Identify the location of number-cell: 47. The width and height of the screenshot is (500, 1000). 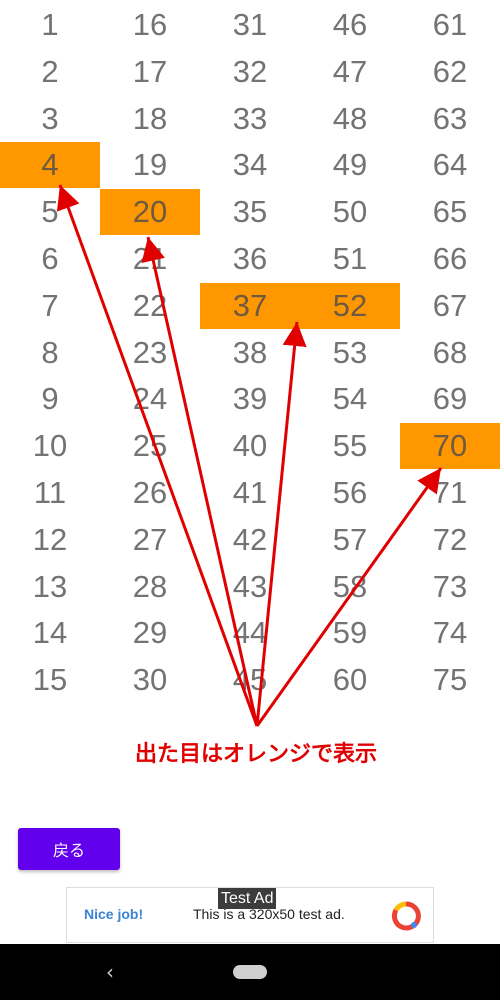
(350, 71).